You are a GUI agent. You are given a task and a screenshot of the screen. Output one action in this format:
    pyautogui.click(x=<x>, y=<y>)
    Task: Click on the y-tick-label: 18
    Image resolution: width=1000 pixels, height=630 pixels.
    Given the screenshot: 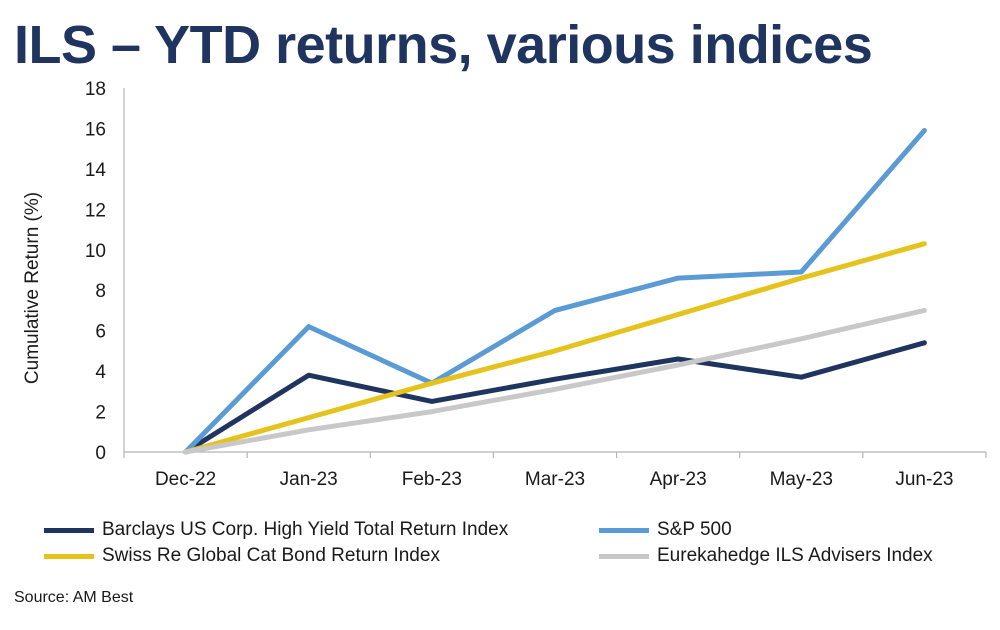 What is the action you would take?
    pyautogui.click(x=95, y=89)
    